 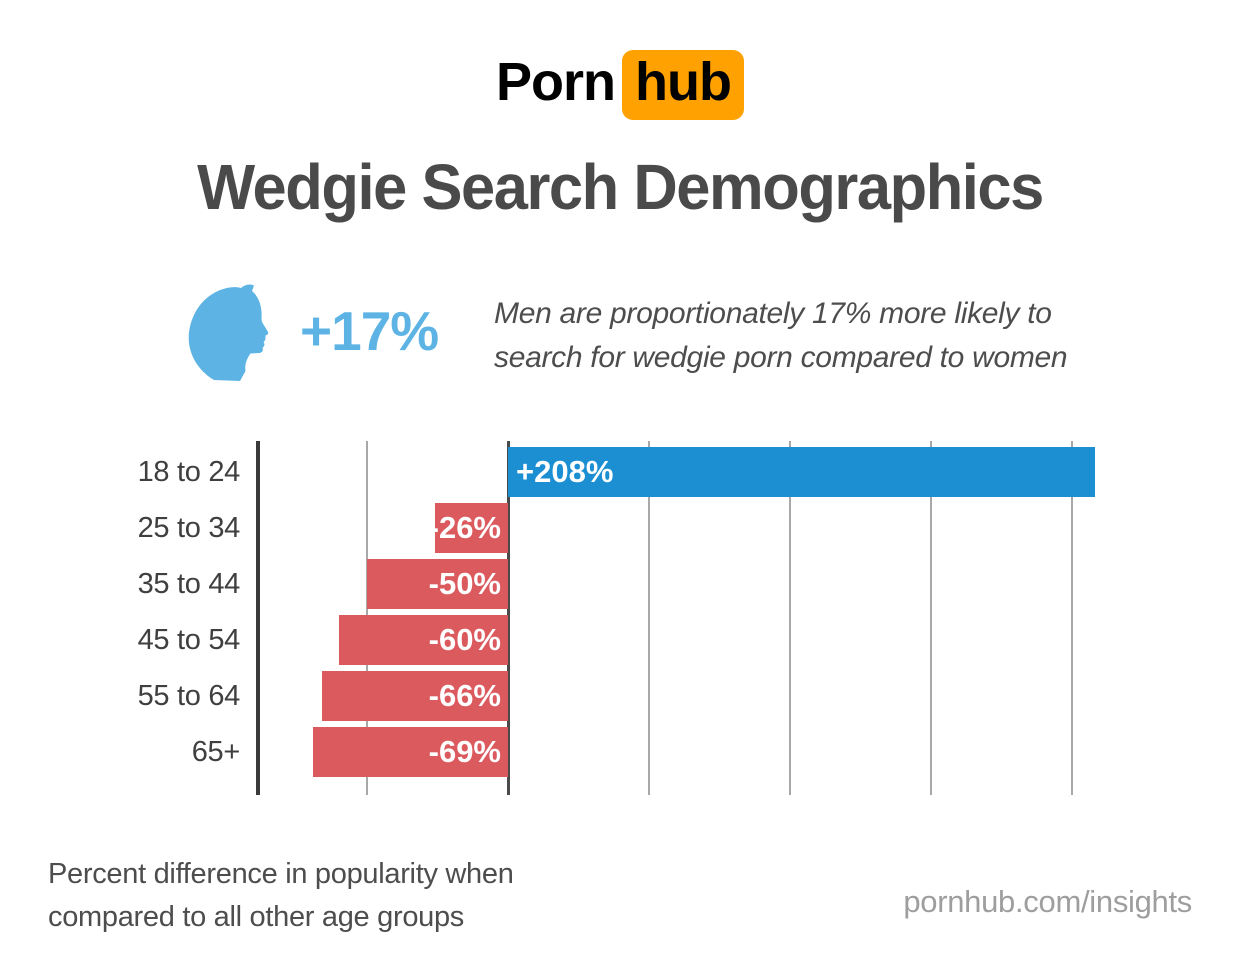 What do you see at coordinates (423, 640) in the screenshot?
I see `bar-45-to-54: -60%` at bounding box center [423, 640].